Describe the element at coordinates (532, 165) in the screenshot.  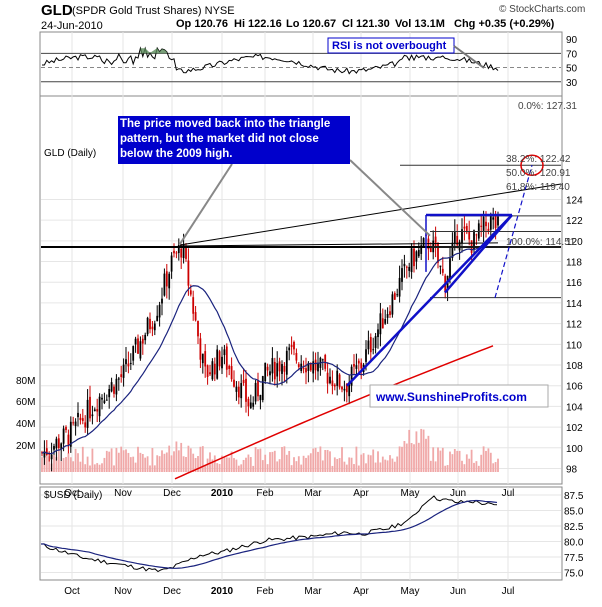
I see `target-circle` at that location.